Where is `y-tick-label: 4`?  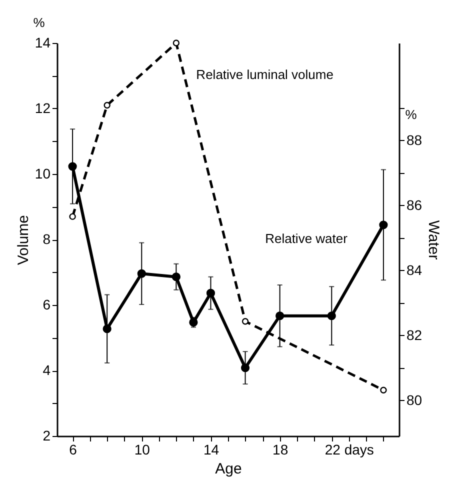
y-tick-label: 4 is located at coordinates (46, 370).